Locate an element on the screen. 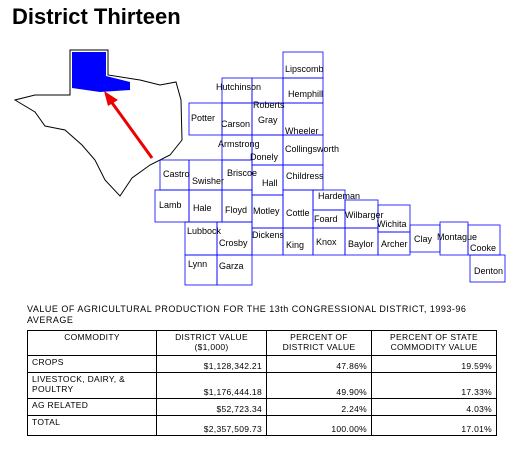 This screenshot has width=519, height=461. district-highlight is located at coordinates (101, 72).